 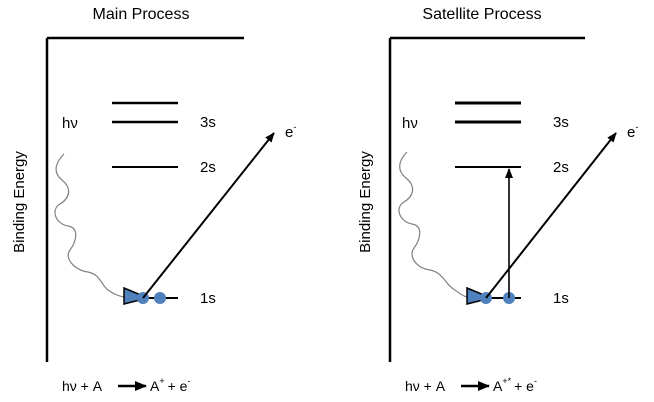 What do you see at coordinates (481, 14) in the screenshot?
I see `panel-title: Satellite Process` at bounding box center [481, 14].